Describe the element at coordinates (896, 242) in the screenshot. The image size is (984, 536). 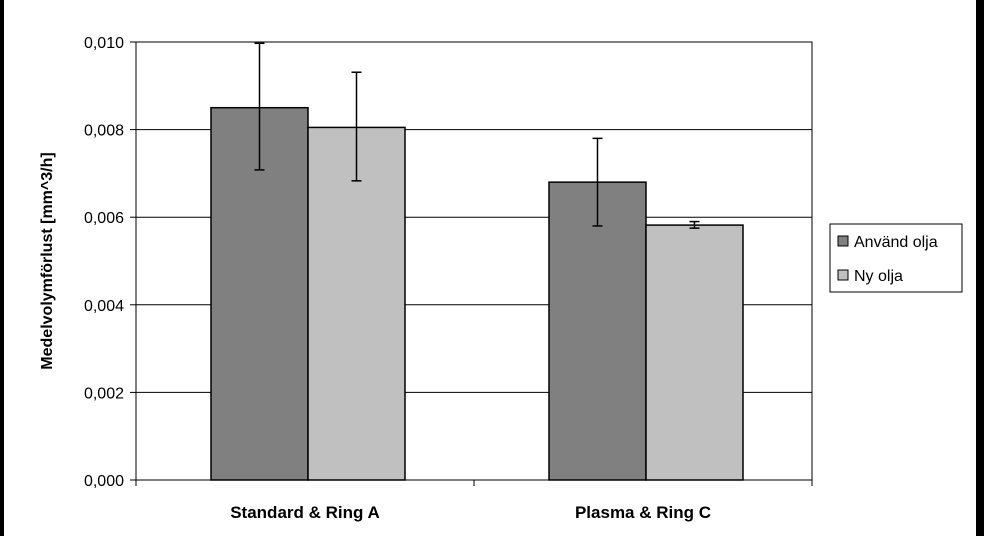
I see `legend-label: Använd olja` at that location.